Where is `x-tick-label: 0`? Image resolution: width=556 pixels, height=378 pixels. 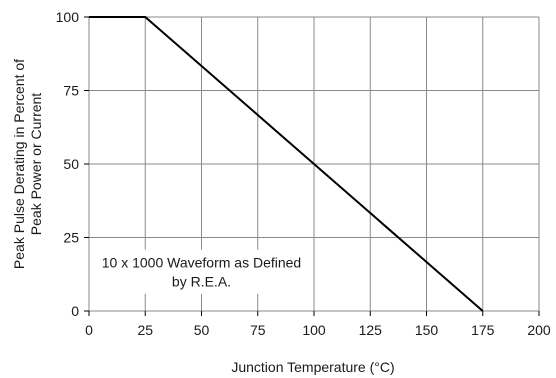
x-tick-label: 0 is located at coordinates (89, 330).